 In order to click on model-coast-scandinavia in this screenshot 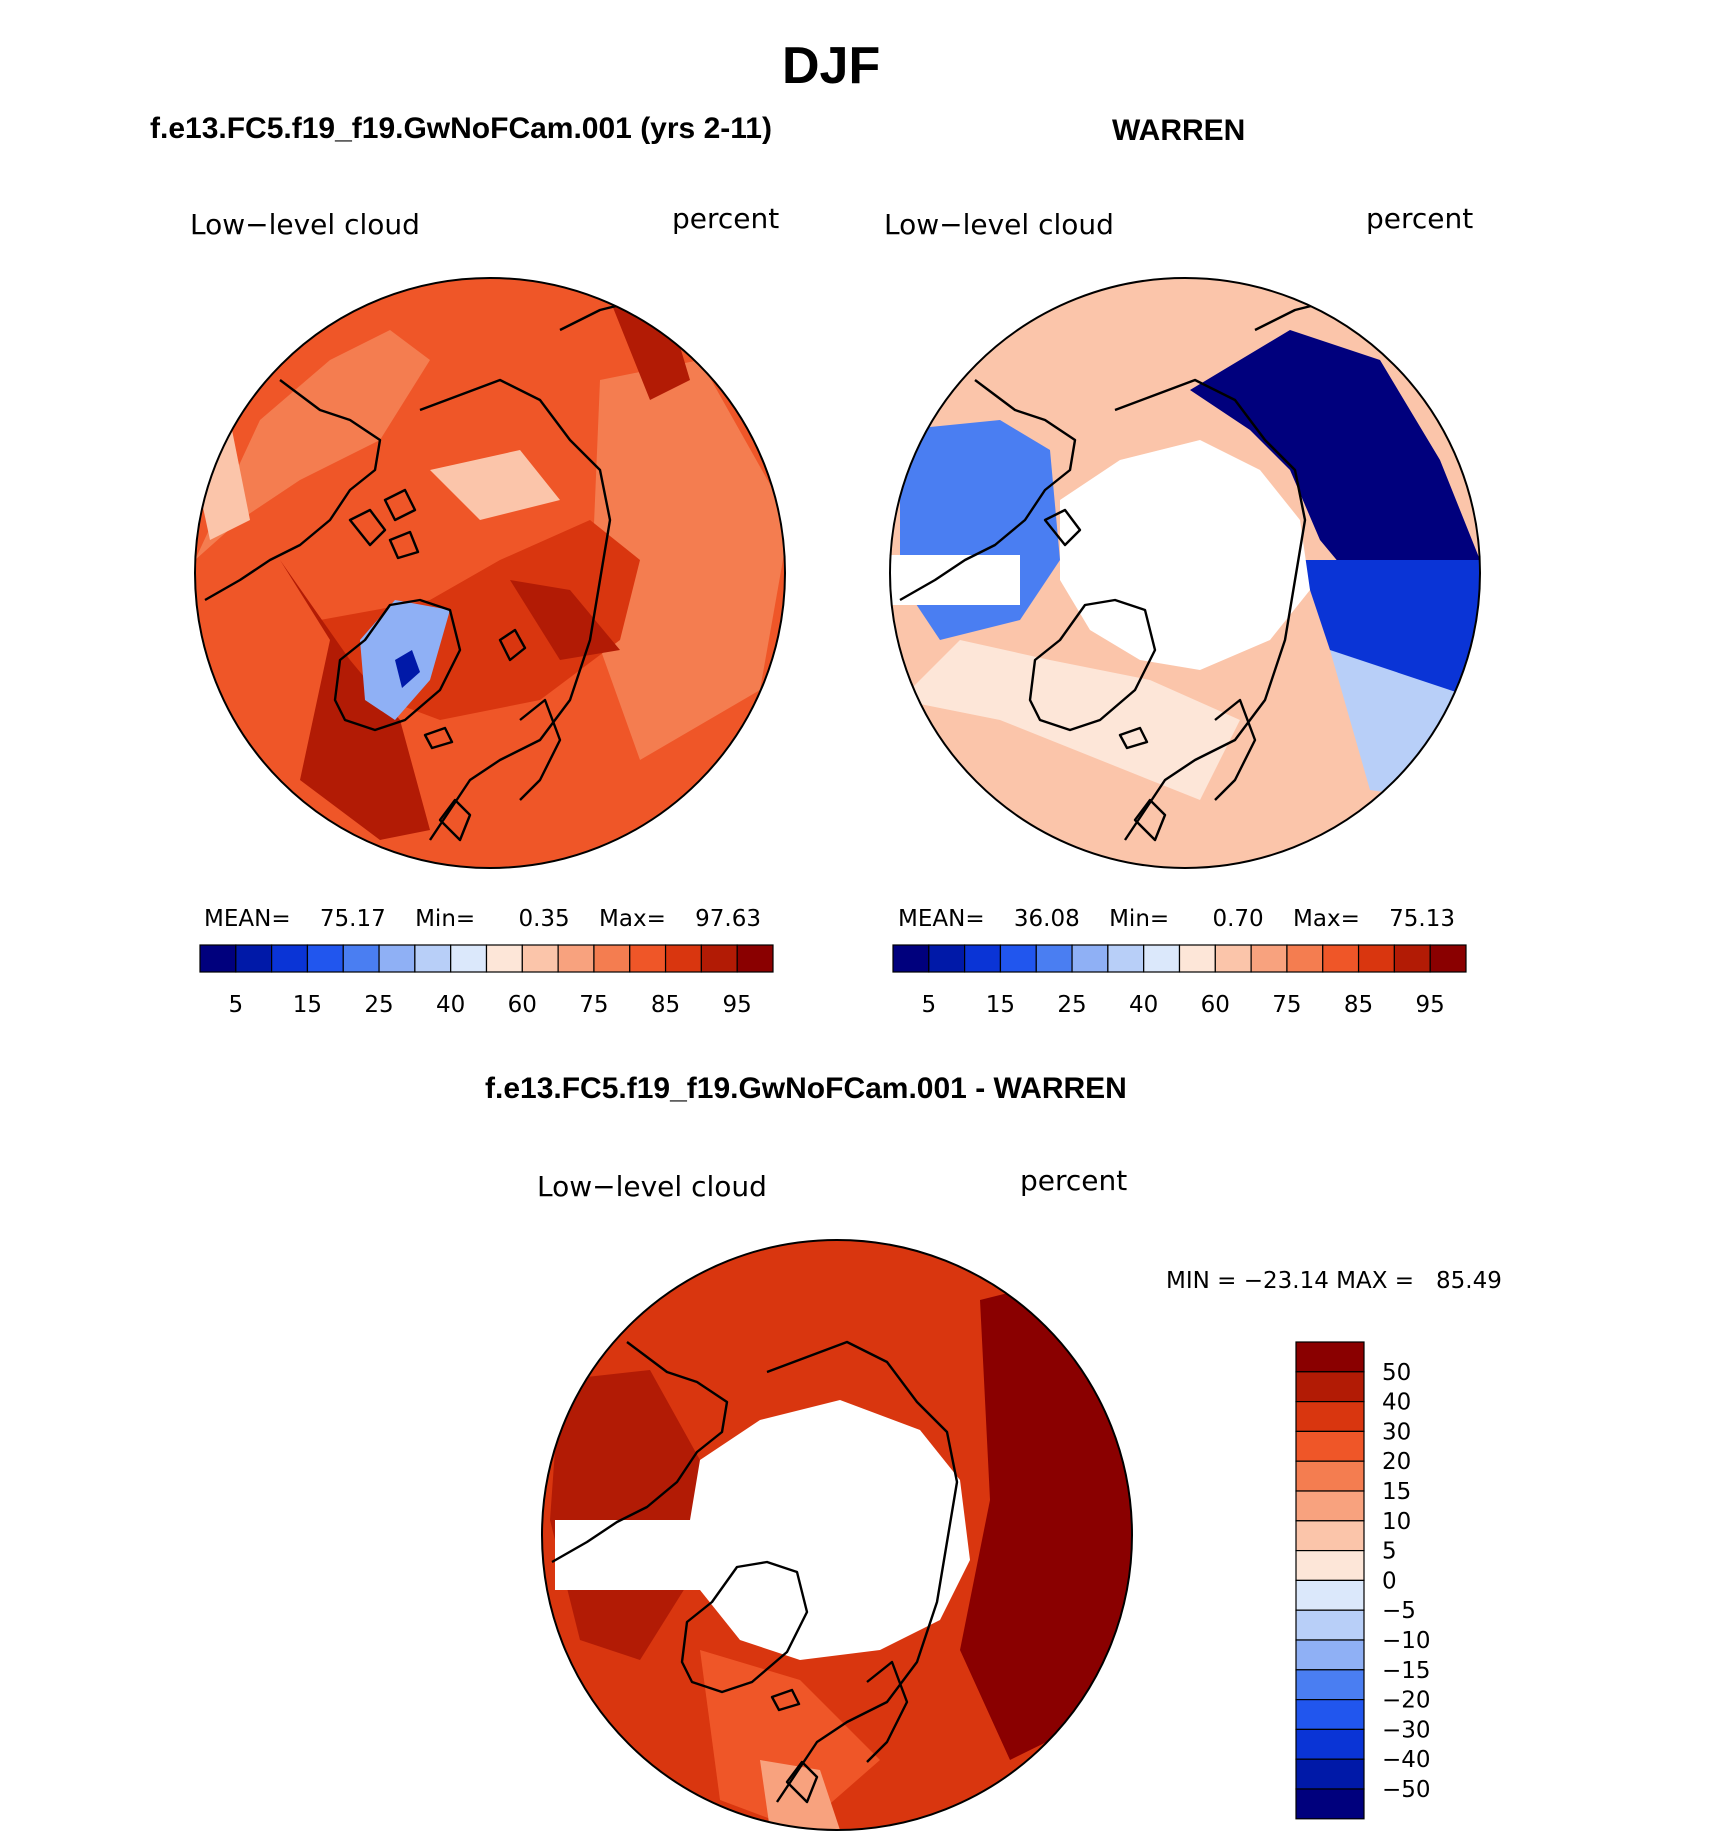, I will do `click(540, 749)`.